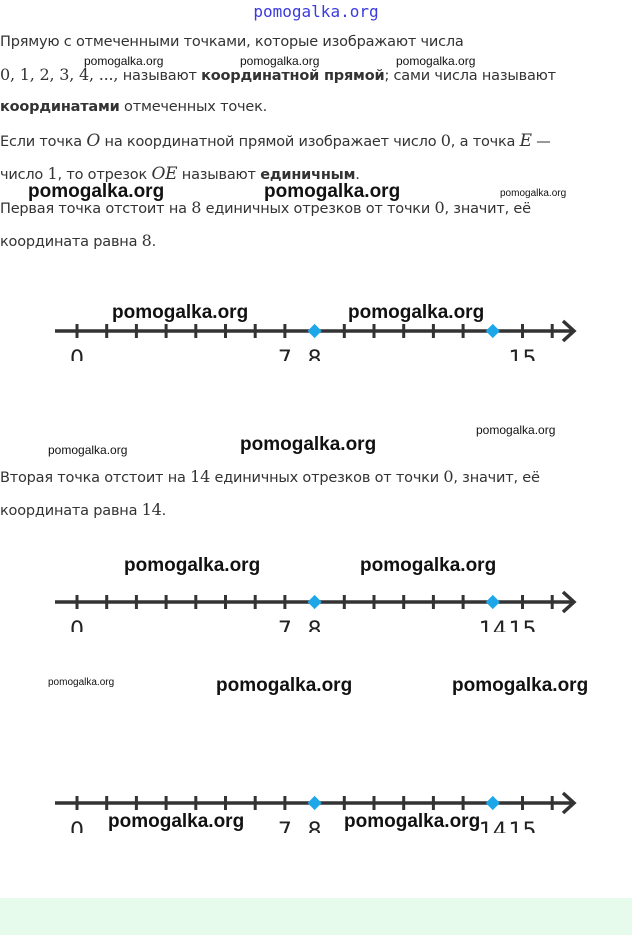 This screenshot has height=935, width=632. Describe the element at coordinates (316, 11) in the screenshot. I see `site-watermark-header: pomogalka.org` at that location.